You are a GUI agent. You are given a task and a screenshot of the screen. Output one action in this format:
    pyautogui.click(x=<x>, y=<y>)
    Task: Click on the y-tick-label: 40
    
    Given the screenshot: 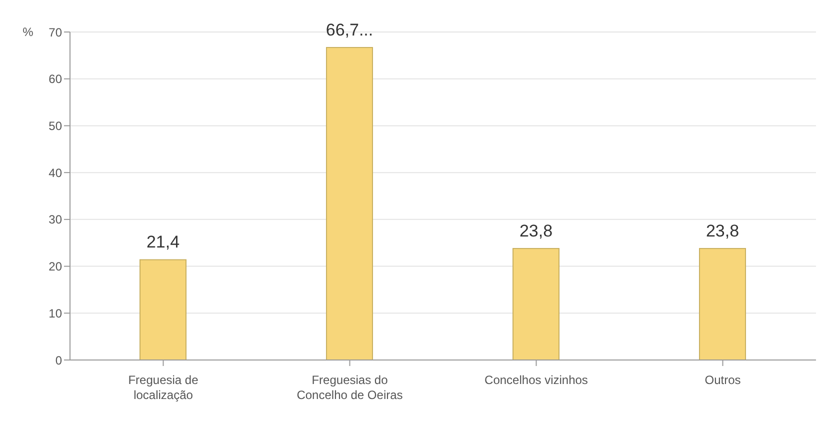 What is the action you would take?
    pyautogui.click(x=55, y=173)
    